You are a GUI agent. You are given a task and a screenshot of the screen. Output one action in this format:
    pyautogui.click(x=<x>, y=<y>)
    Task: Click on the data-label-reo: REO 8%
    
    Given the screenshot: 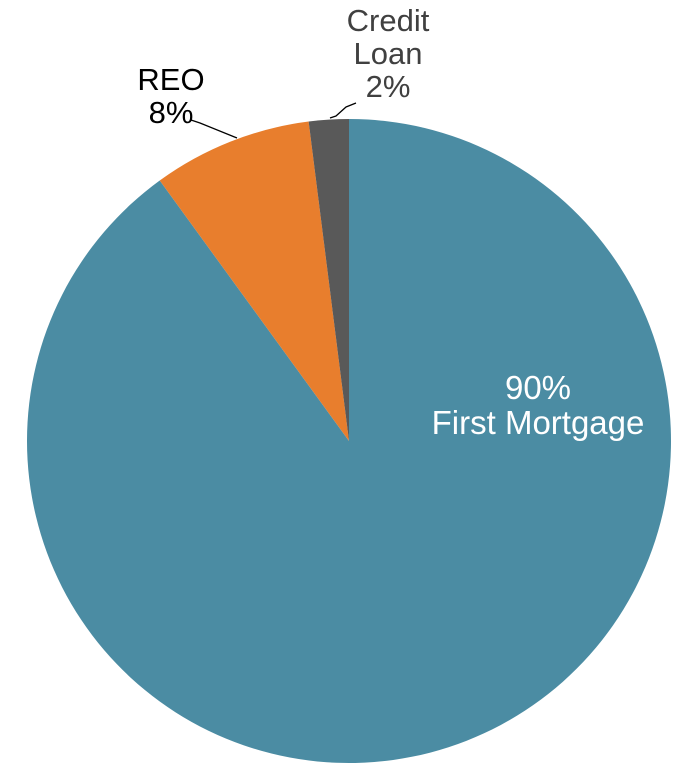 What is the action you would take?
    pyautogui.click(x=170, y=96)
    